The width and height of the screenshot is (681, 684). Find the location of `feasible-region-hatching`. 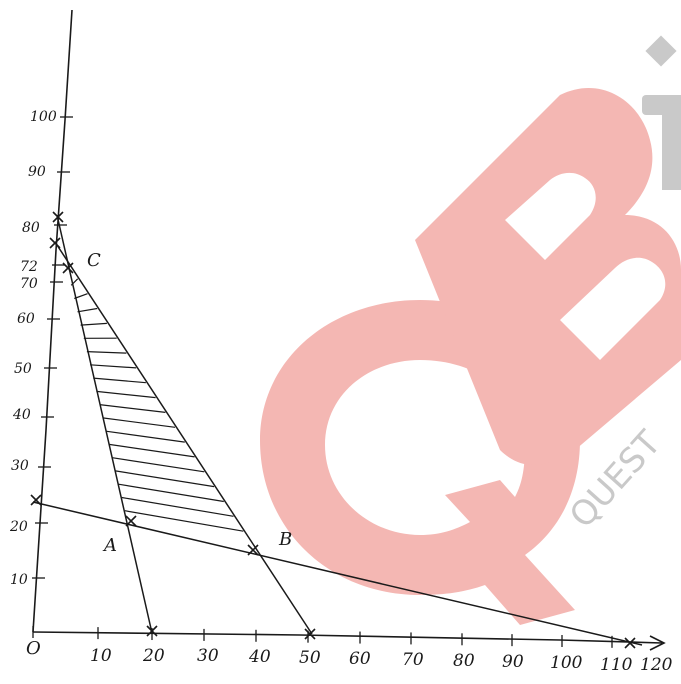

feasible-region-hatching is located at coordinates (157, 405).